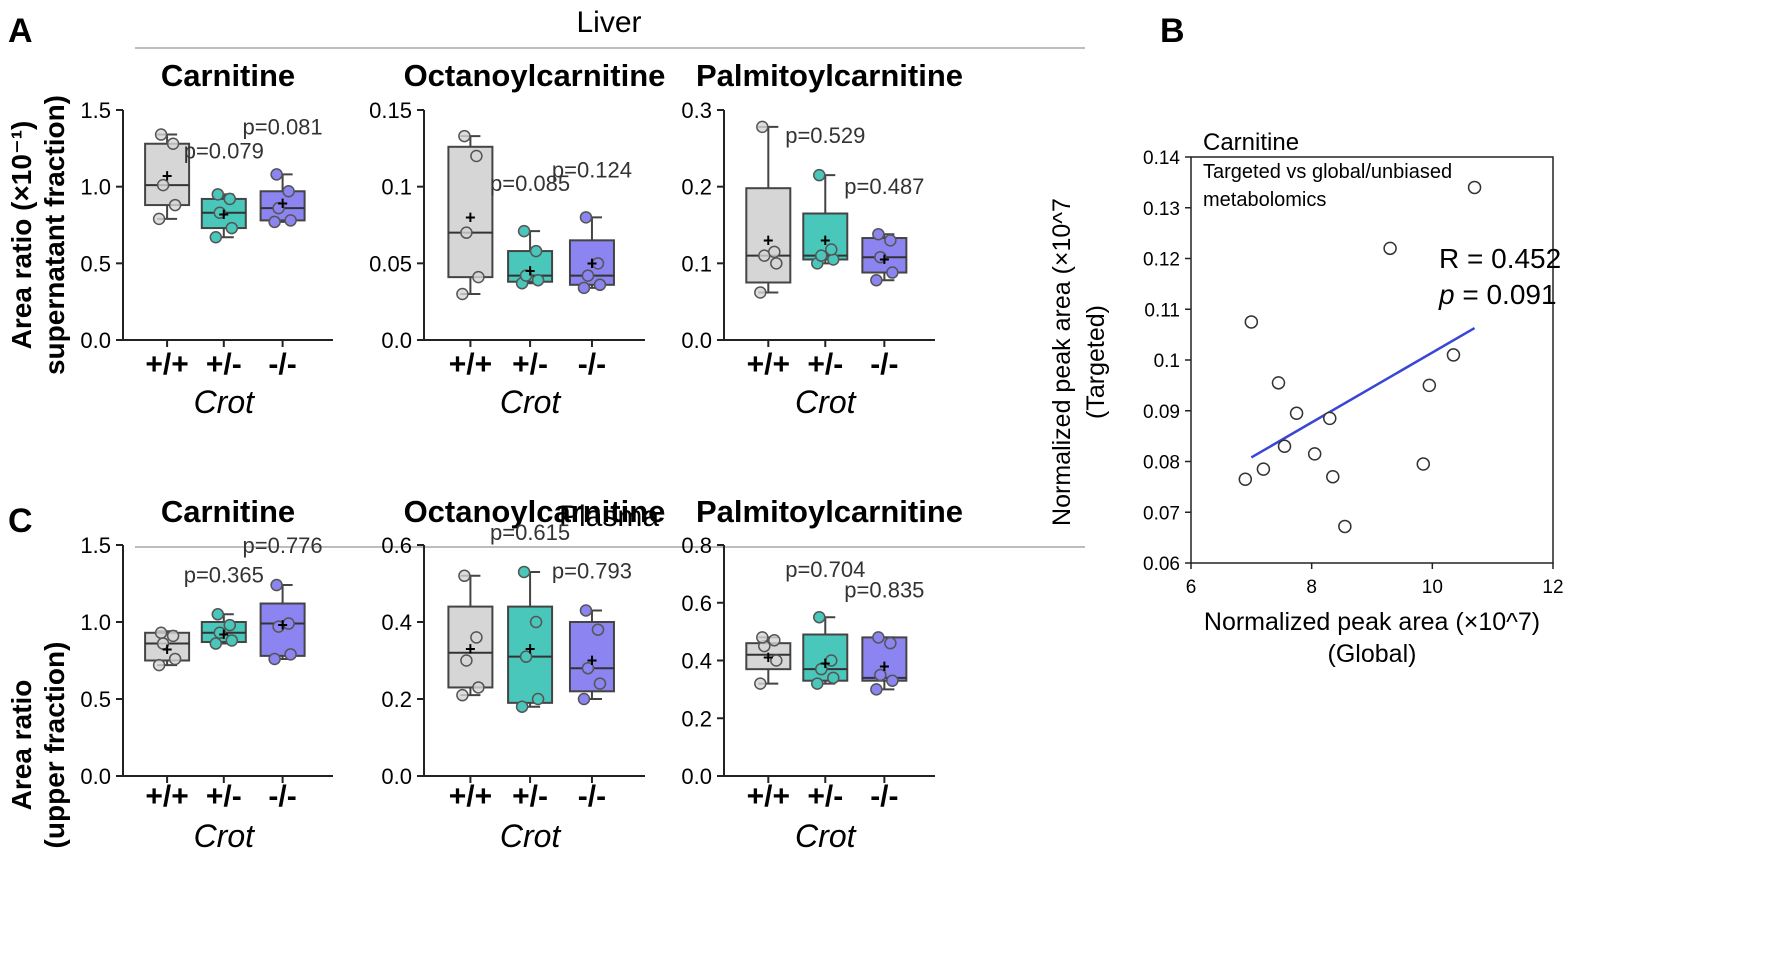 The height and width of the screenshot is (964, 1772). I want to click on x-tick-label: 10, so click(1432, 587).